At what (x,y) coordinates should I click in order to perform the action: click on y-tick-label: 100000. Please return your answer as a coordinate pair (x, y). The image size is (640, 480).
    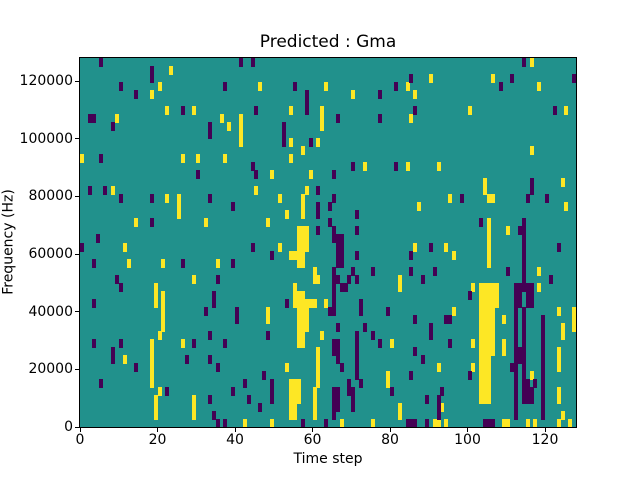
    Looking at the image, I should click on (46, 138).